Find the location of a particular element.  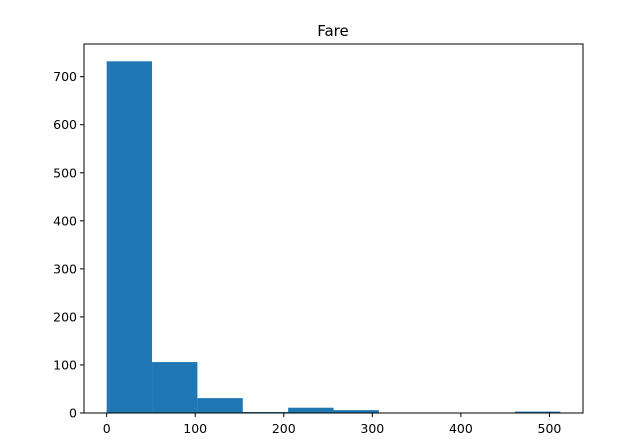

chart-title: Fare is located at coordinates (333, 31).